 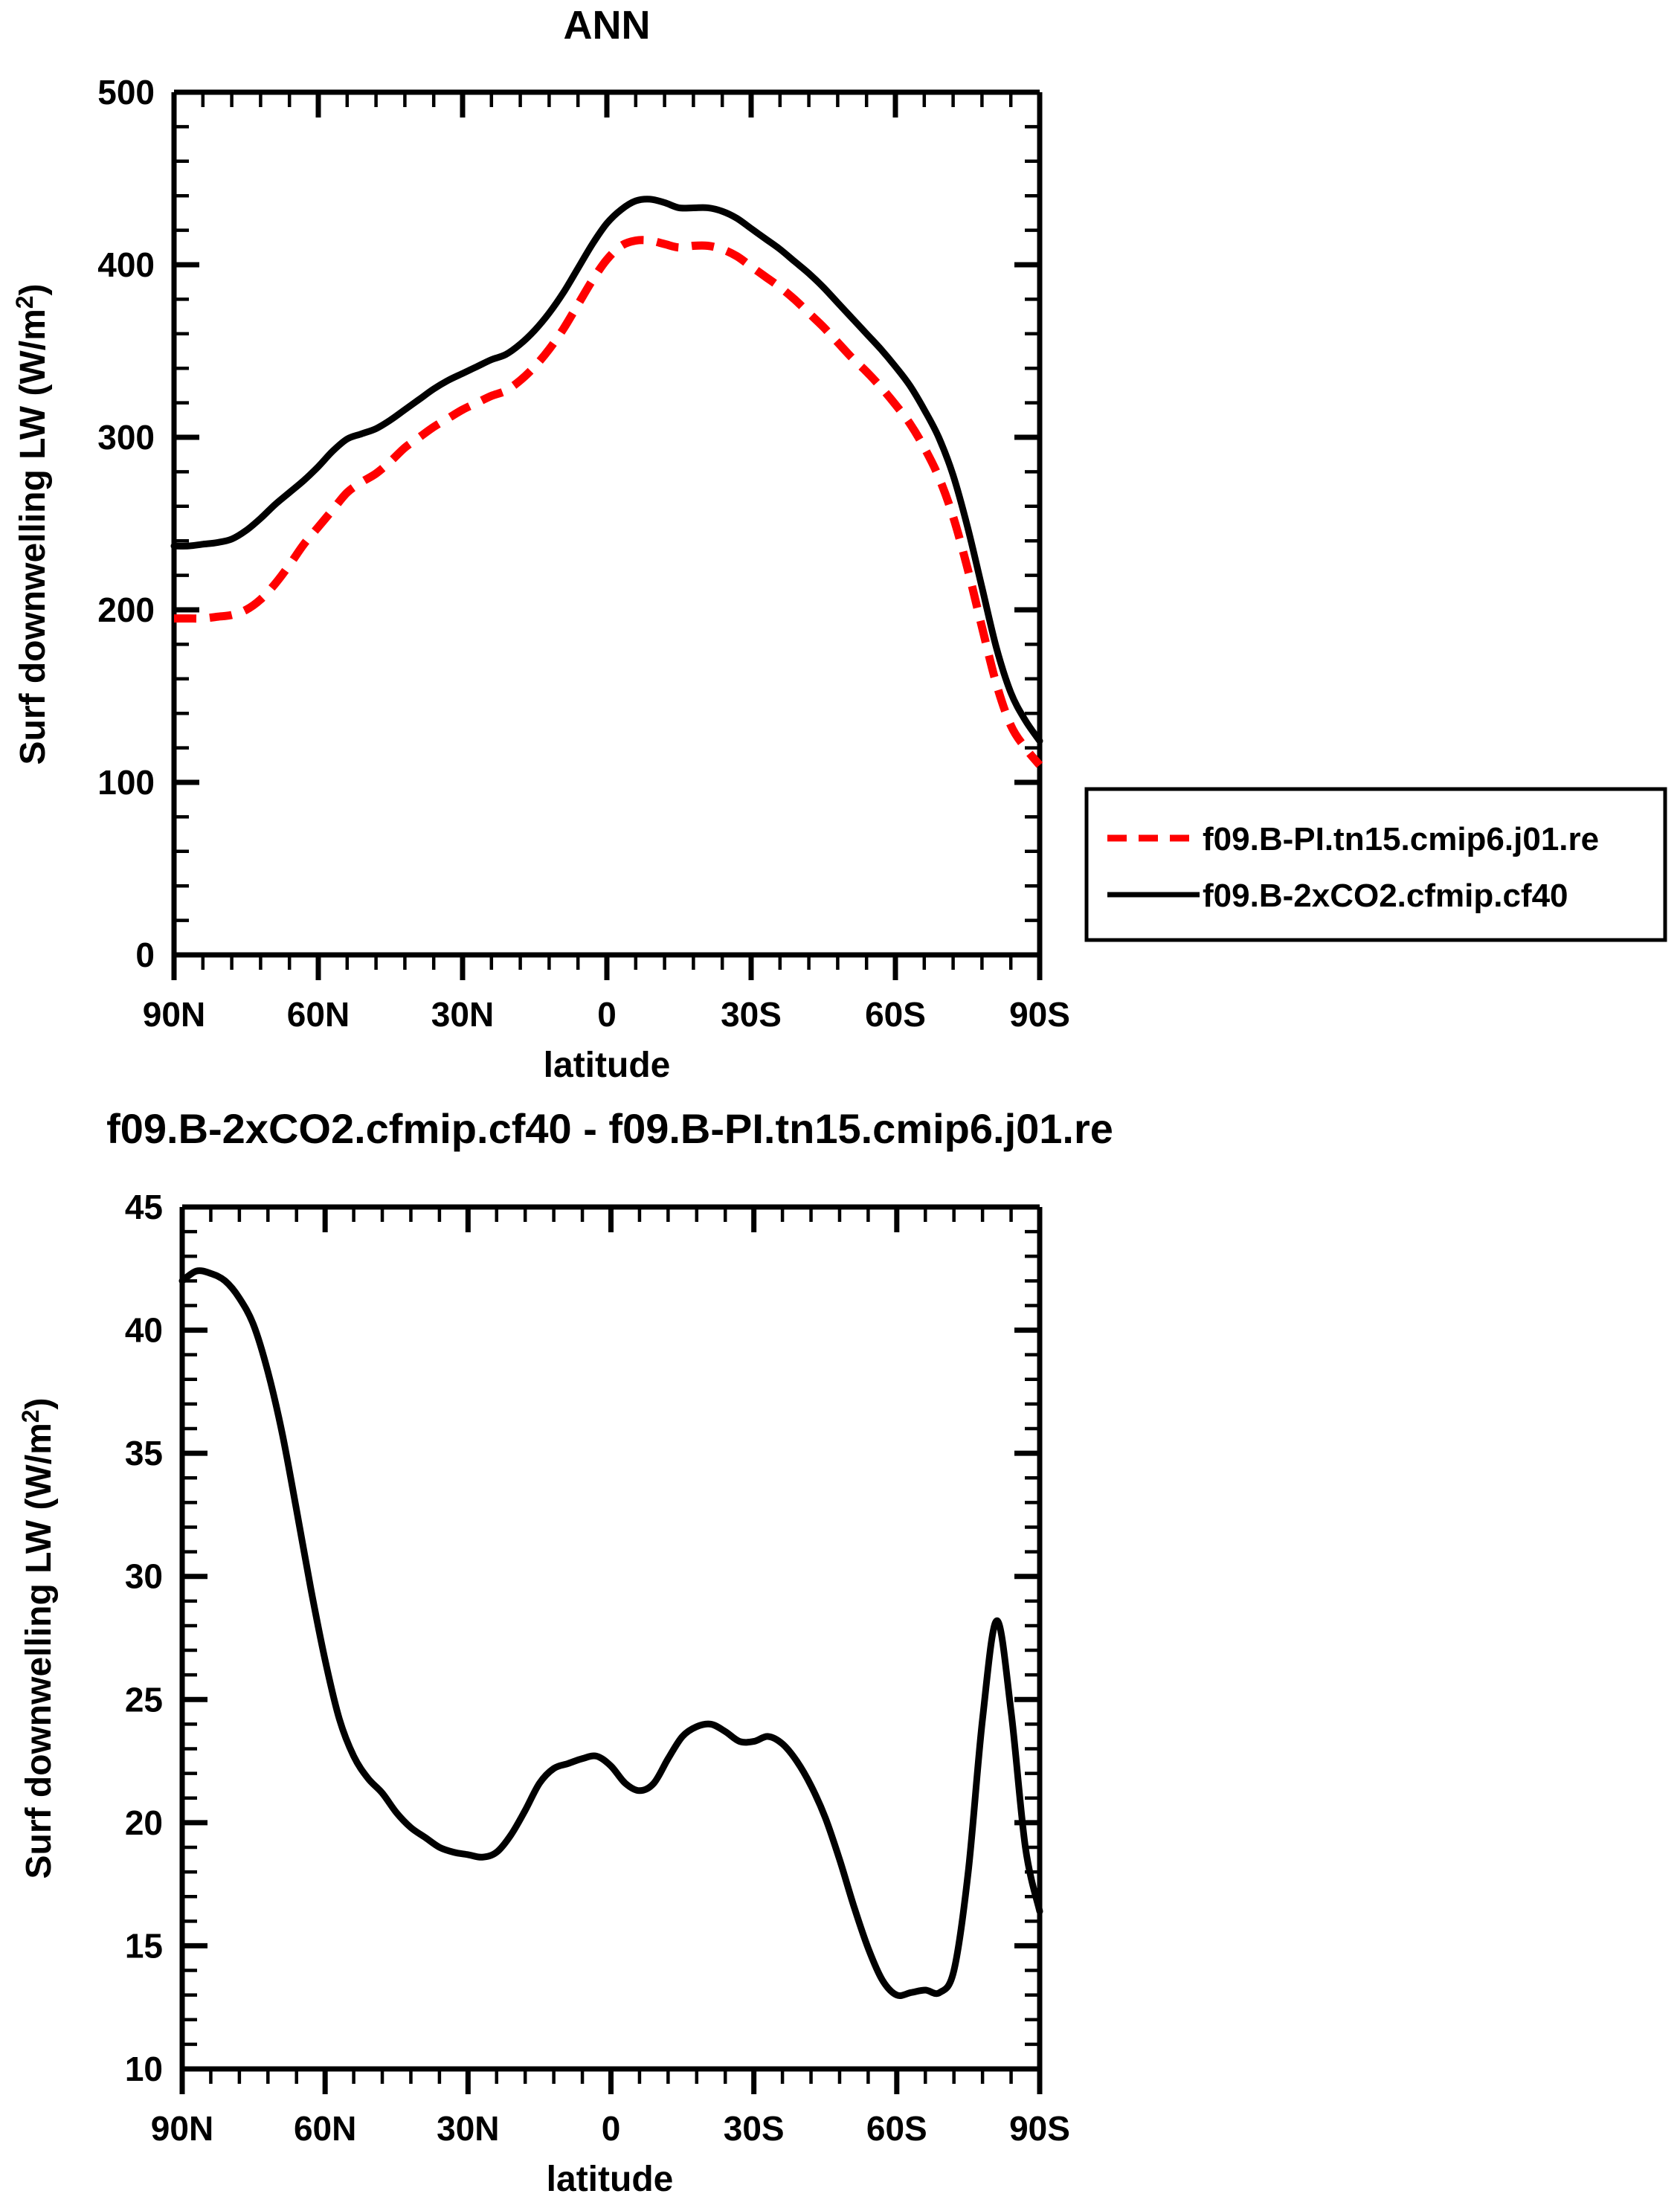 What do you see at coordinates (607, 25) in the screenshot?
I see `top-panel-title: ANN` at bounding box center [607, 25].